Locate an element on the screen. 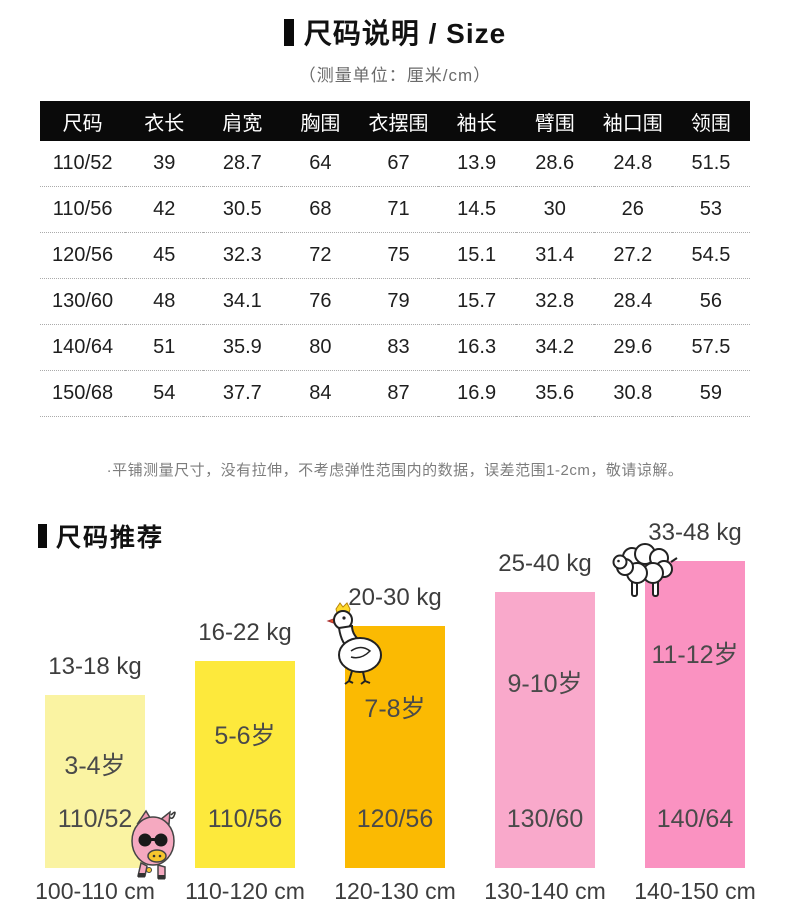 This screenshot has width=790, height=914. column-header: 肩宽 is located at coordinates (242, 121).